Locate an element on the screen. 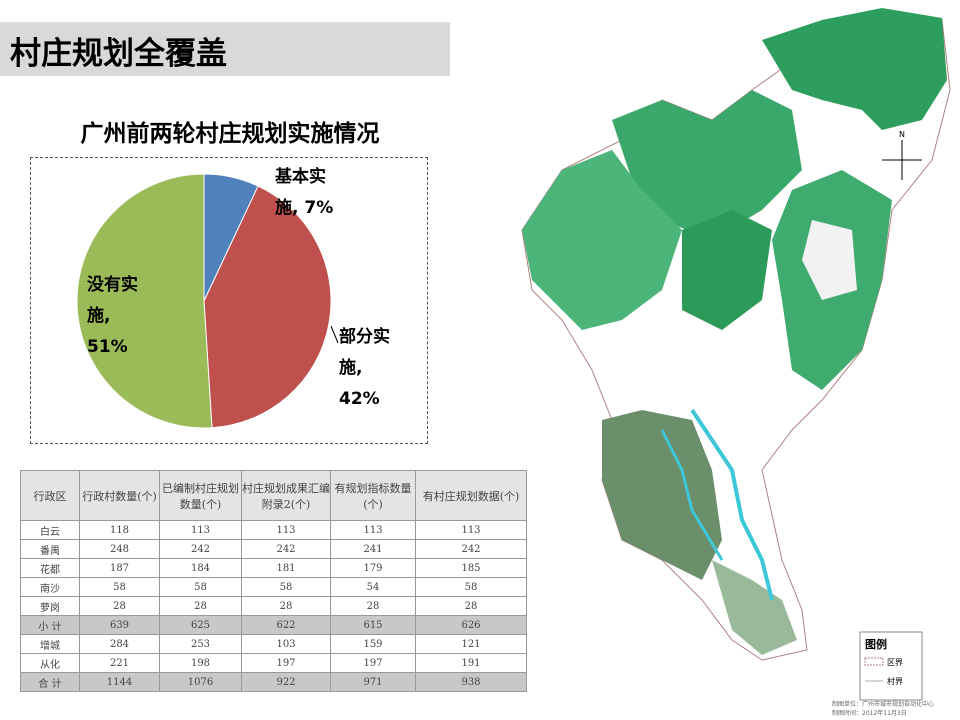  slide-title: 村庄规划全覆盖 is located at coordinates (118, 54).